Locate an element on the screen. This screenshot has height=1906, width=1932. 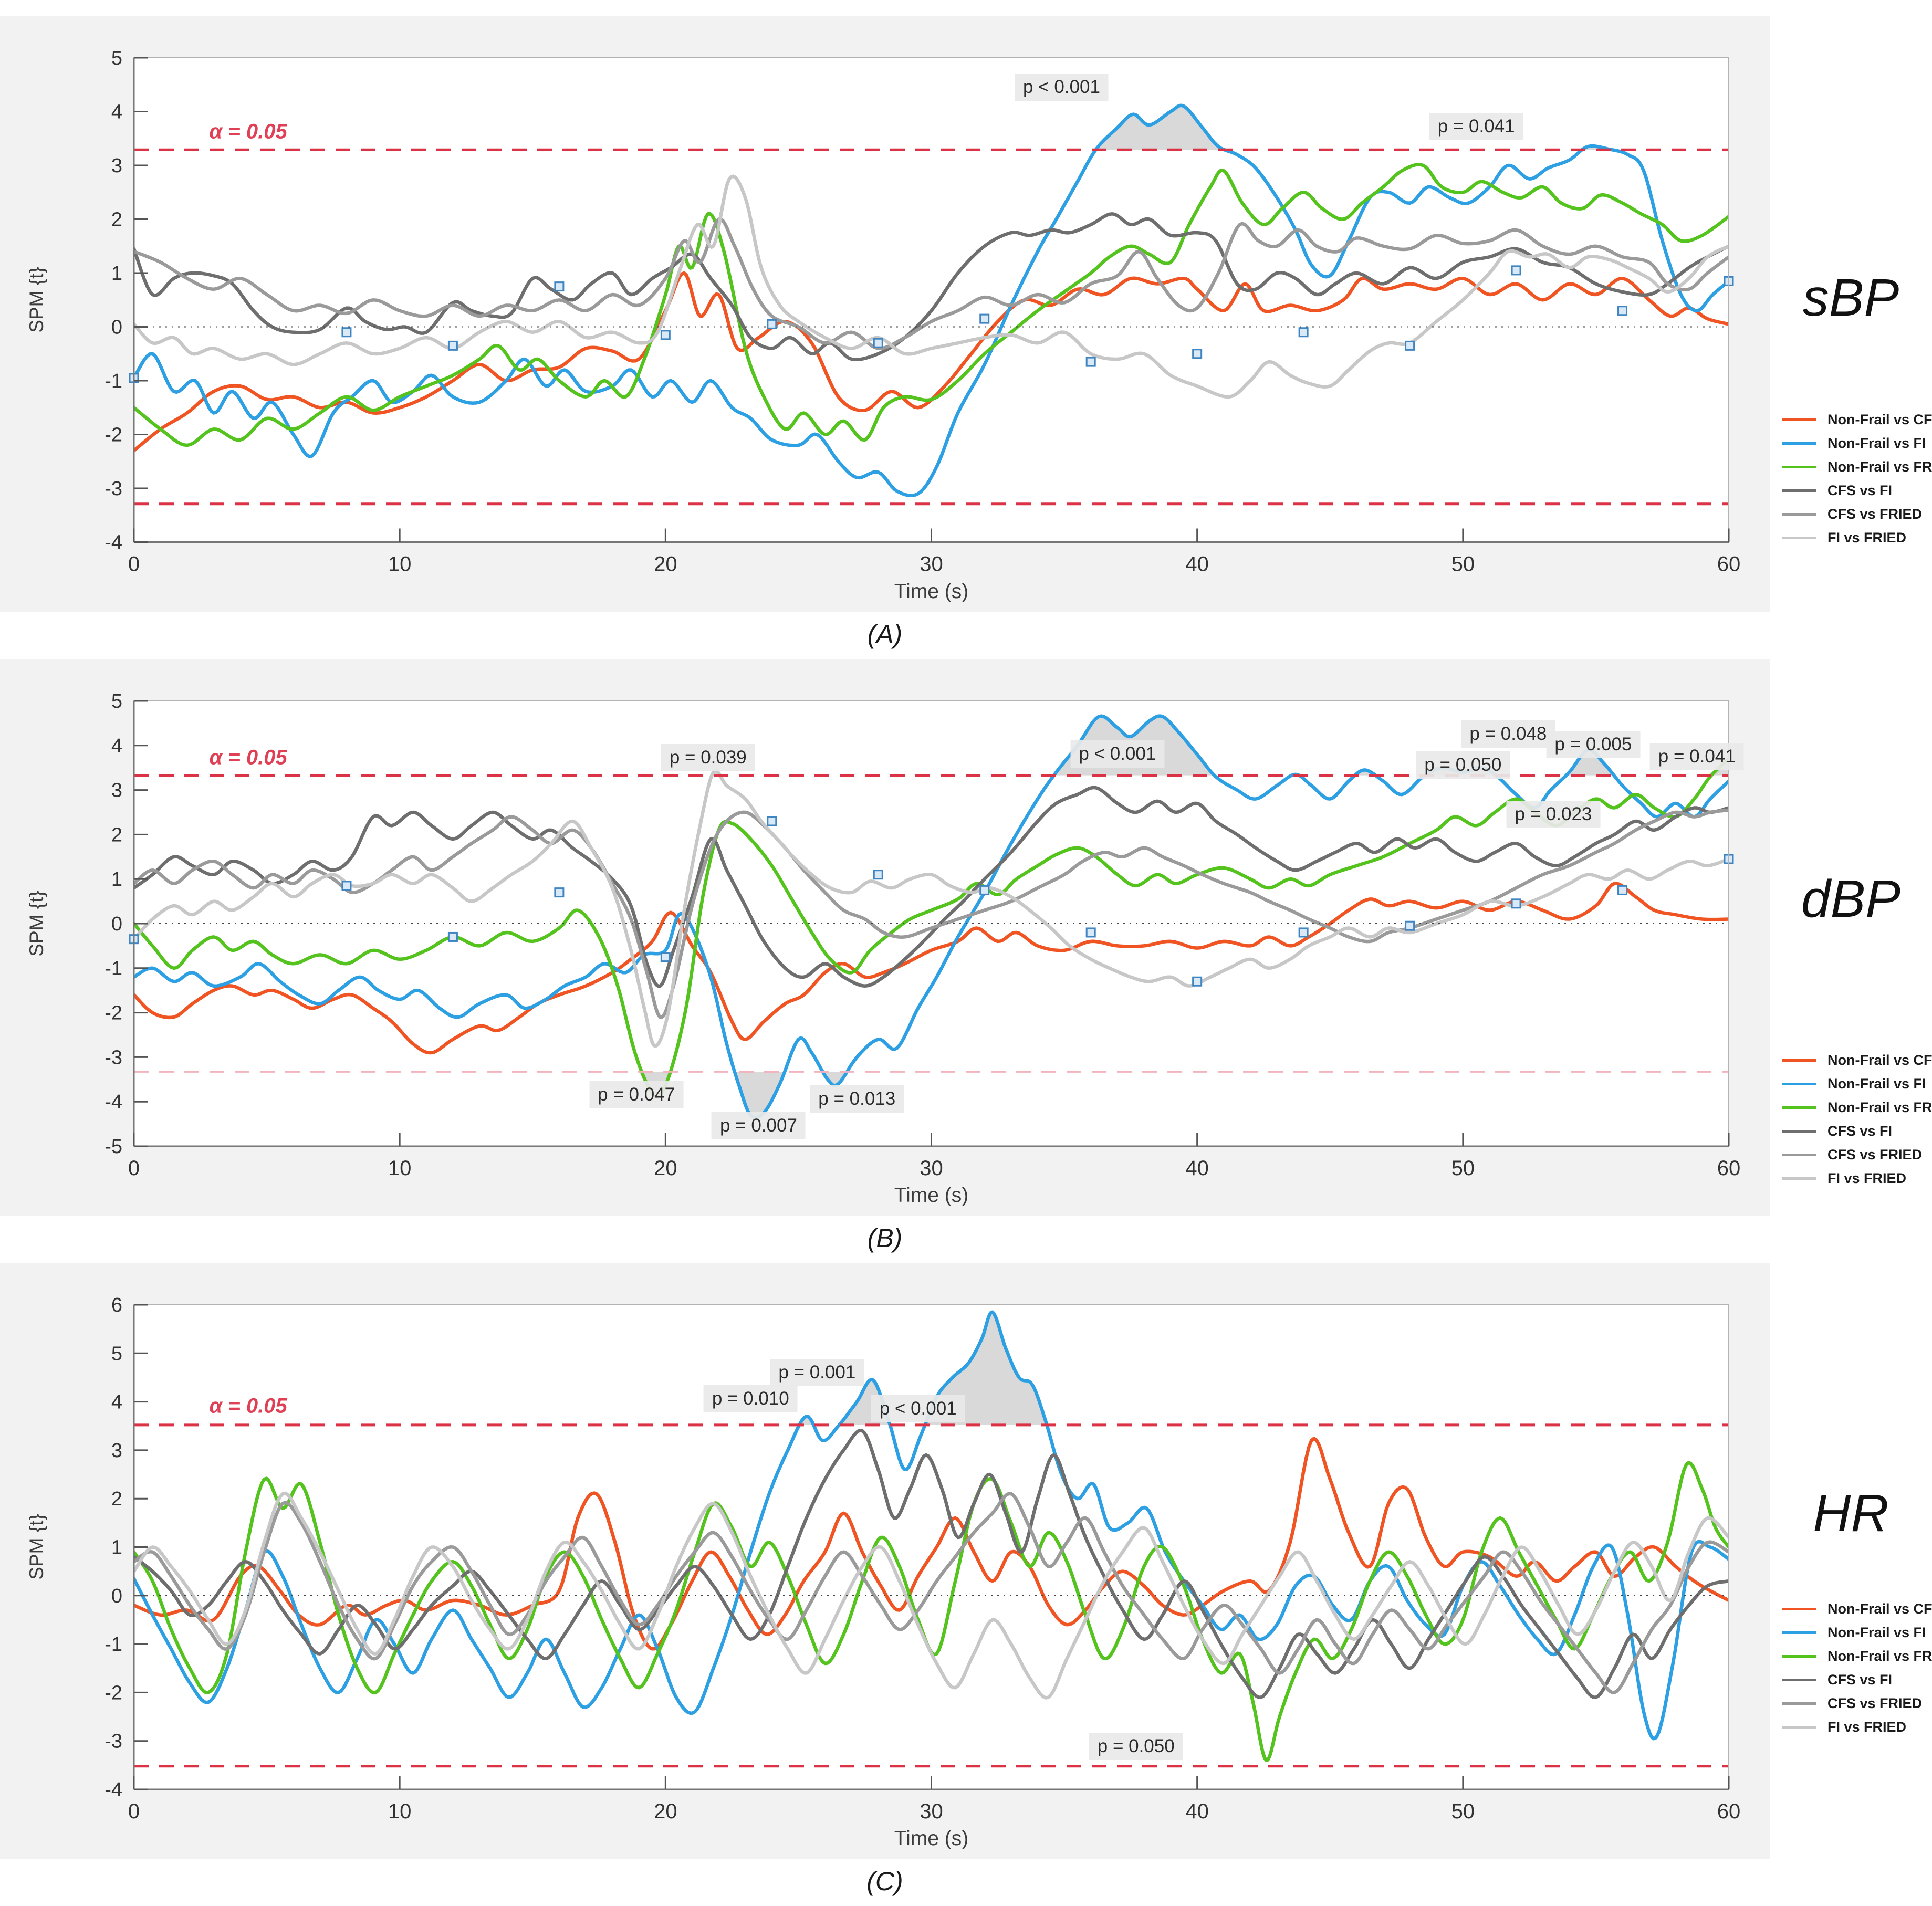
panel-B-caption: (B) is located at coordinates (885, 1239).